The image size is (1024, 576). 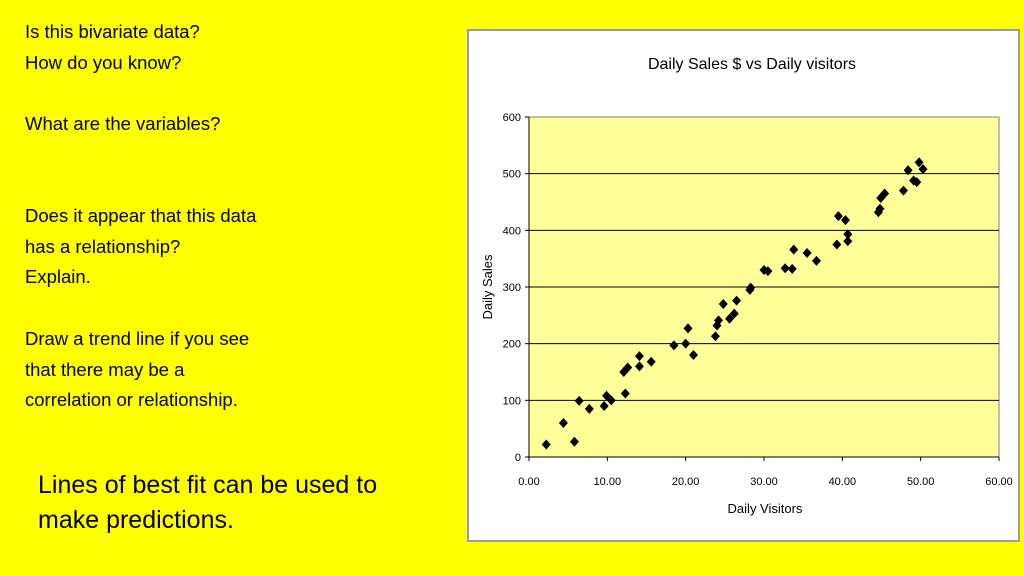 What do you see at coordinates (112, 47) in the screenshot?
I see `question-bivariate: Is this bivariate data? How do you know?` at bounding box center [112, 47].